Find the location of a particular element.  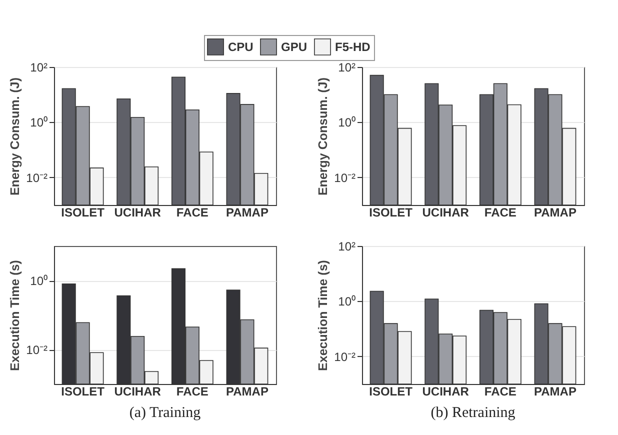

legend-label: GPU is located at coordinates (294, 47).